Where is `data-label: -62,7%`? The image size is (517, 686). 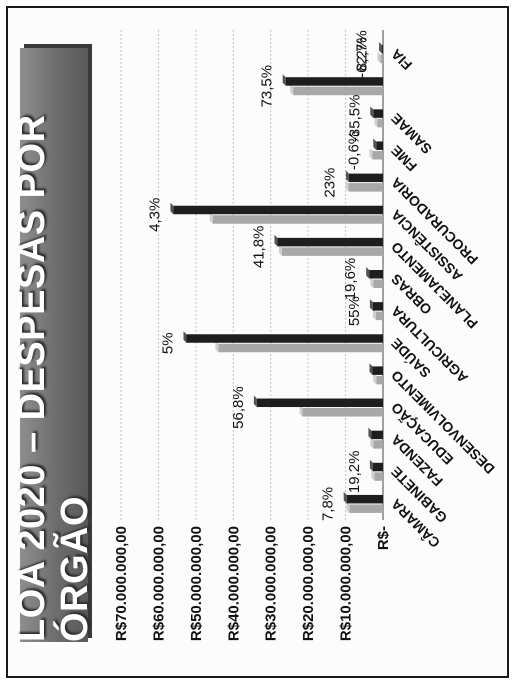
data-label: -62,7% is located at coordinates (361, 54).